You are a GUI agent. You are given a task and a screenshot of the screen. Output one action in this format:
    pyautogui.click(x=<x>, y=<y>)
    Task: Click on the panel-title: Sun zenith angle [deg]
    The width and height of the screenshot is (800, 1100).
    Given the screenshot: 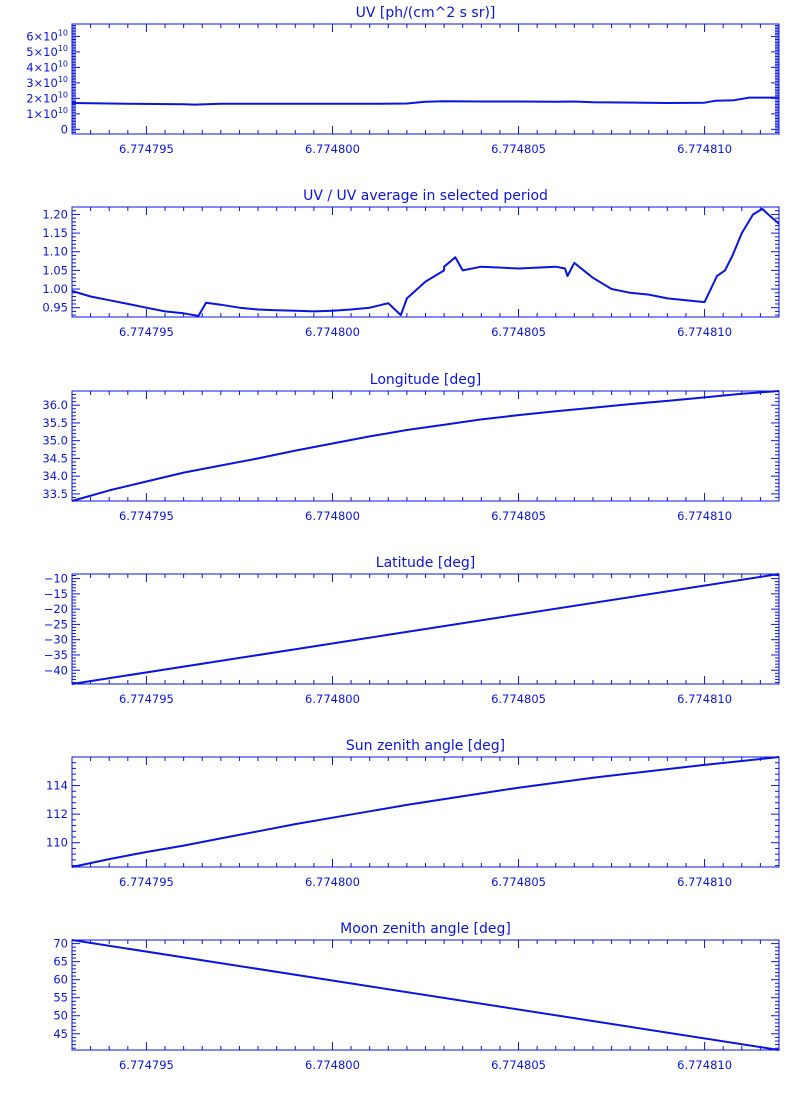 What is the action you would take?
    pyautogui.click(x=425, y=746)
    